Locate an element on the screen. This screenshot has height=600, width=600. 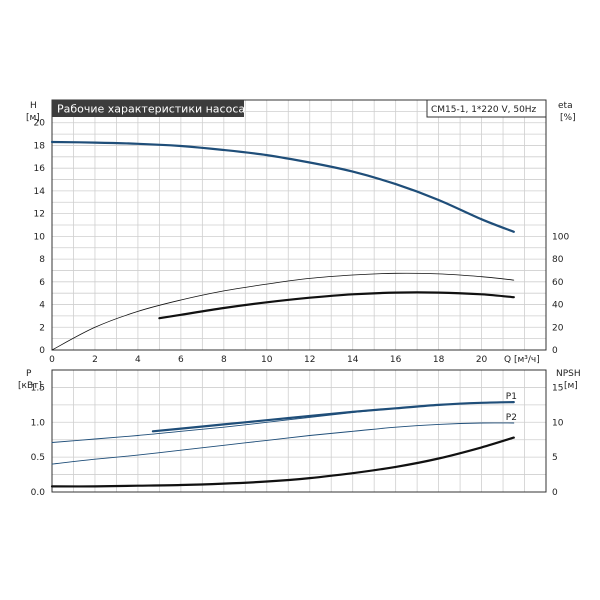
q-tick-label: 20 is located at coordinates (482, 360).